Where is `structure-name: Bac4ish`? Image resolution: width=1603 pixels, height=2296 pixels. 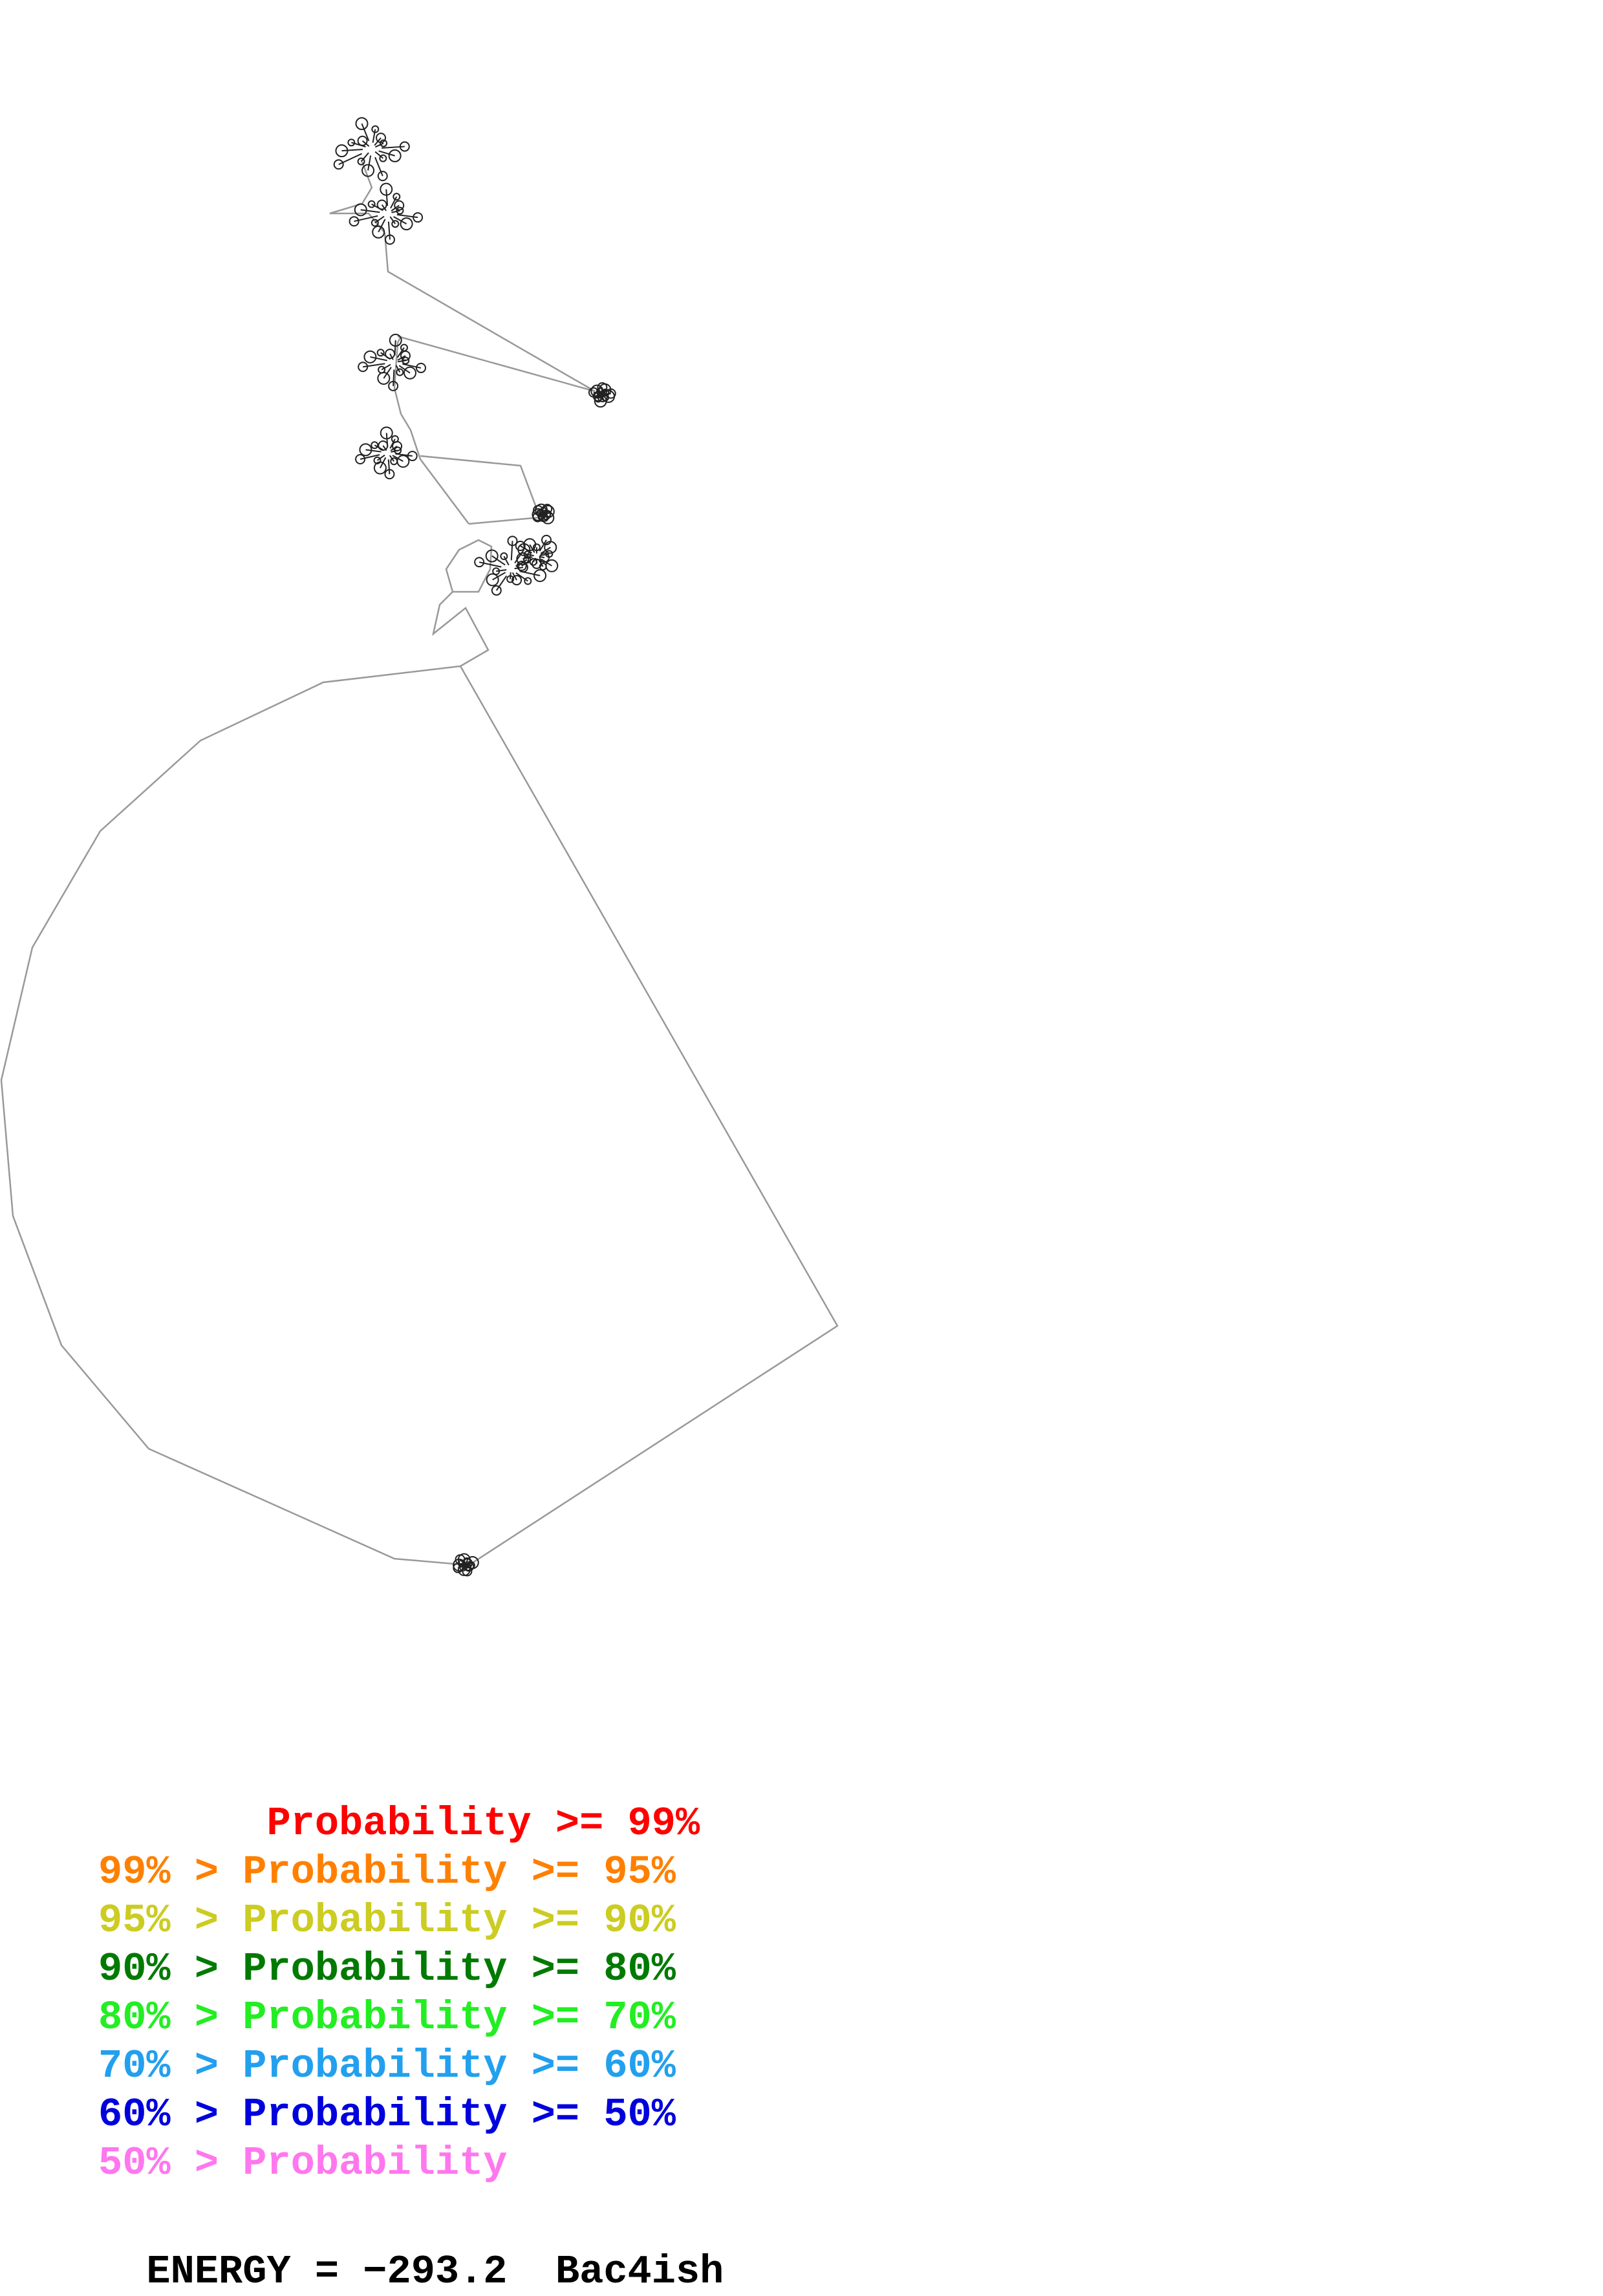
structure-name: Bac4ish is located at coordinates (639, 2272).